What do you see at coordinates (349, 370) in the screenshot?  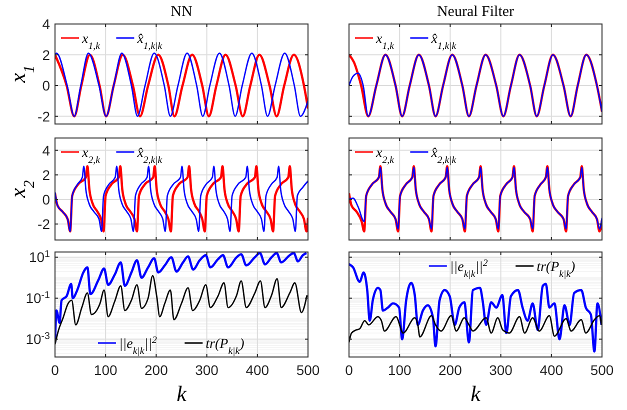 I see `x-tick-label: 0` at bounding box center [349, 370].